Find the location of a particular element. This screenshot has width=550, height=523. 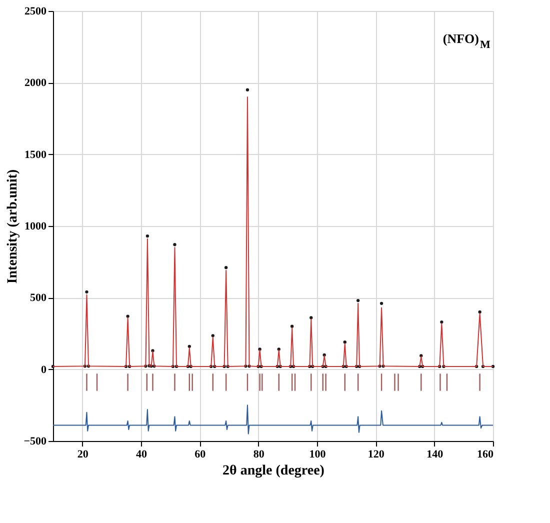

y-tick-label: 1000 is located at coordinates (35, 226).